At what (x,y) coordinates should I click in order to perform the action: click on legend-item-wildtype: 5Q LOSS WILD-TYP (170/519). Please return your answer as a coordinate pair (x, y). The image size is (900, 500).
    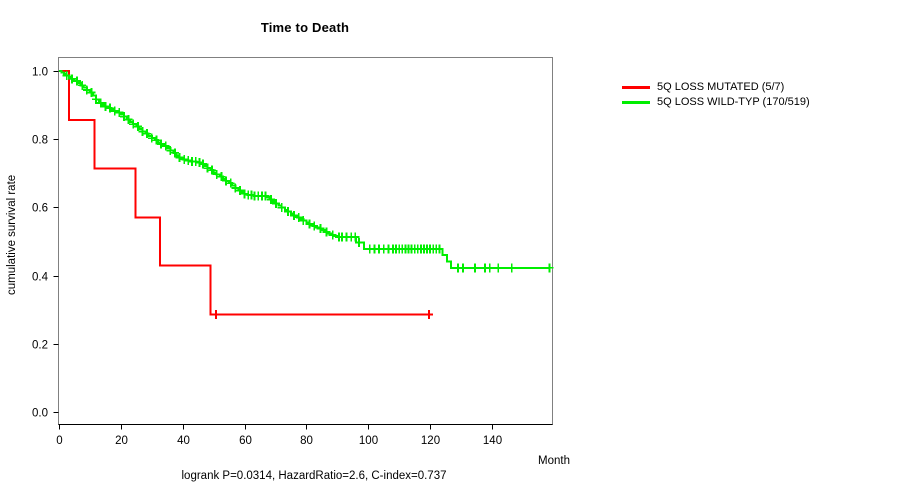
    Looking at the image, I should click on (716, 102).